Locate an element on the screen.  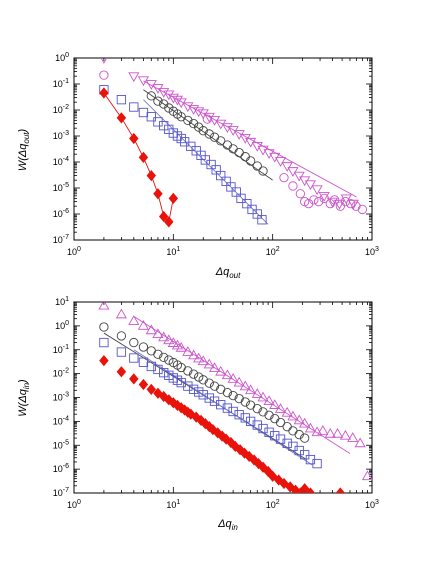
y-tick-label: 10⁰ is located at coordinates (62, 57).